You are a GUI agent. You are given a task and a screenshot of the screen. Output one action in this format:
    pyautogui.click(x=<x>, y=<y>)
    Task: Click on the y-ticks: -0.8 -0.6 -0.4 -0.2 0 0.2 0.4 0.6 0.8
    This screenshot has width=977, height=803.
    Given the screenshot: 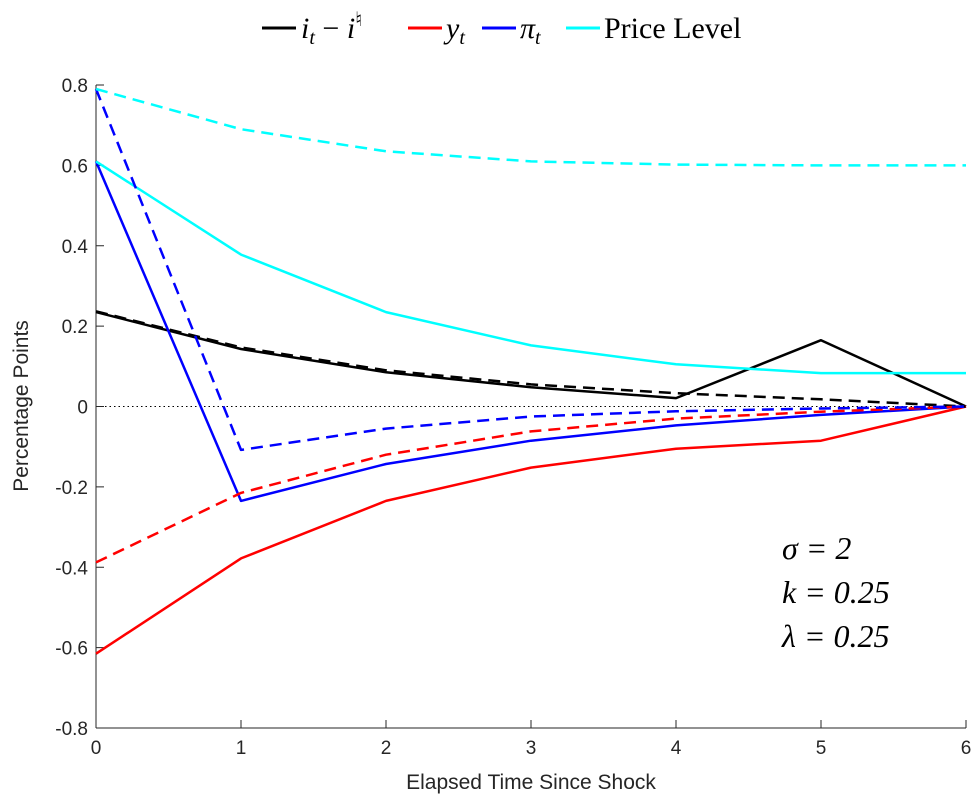 What is the action you would take?
    pyautogui.click(x=79, y=408)
    